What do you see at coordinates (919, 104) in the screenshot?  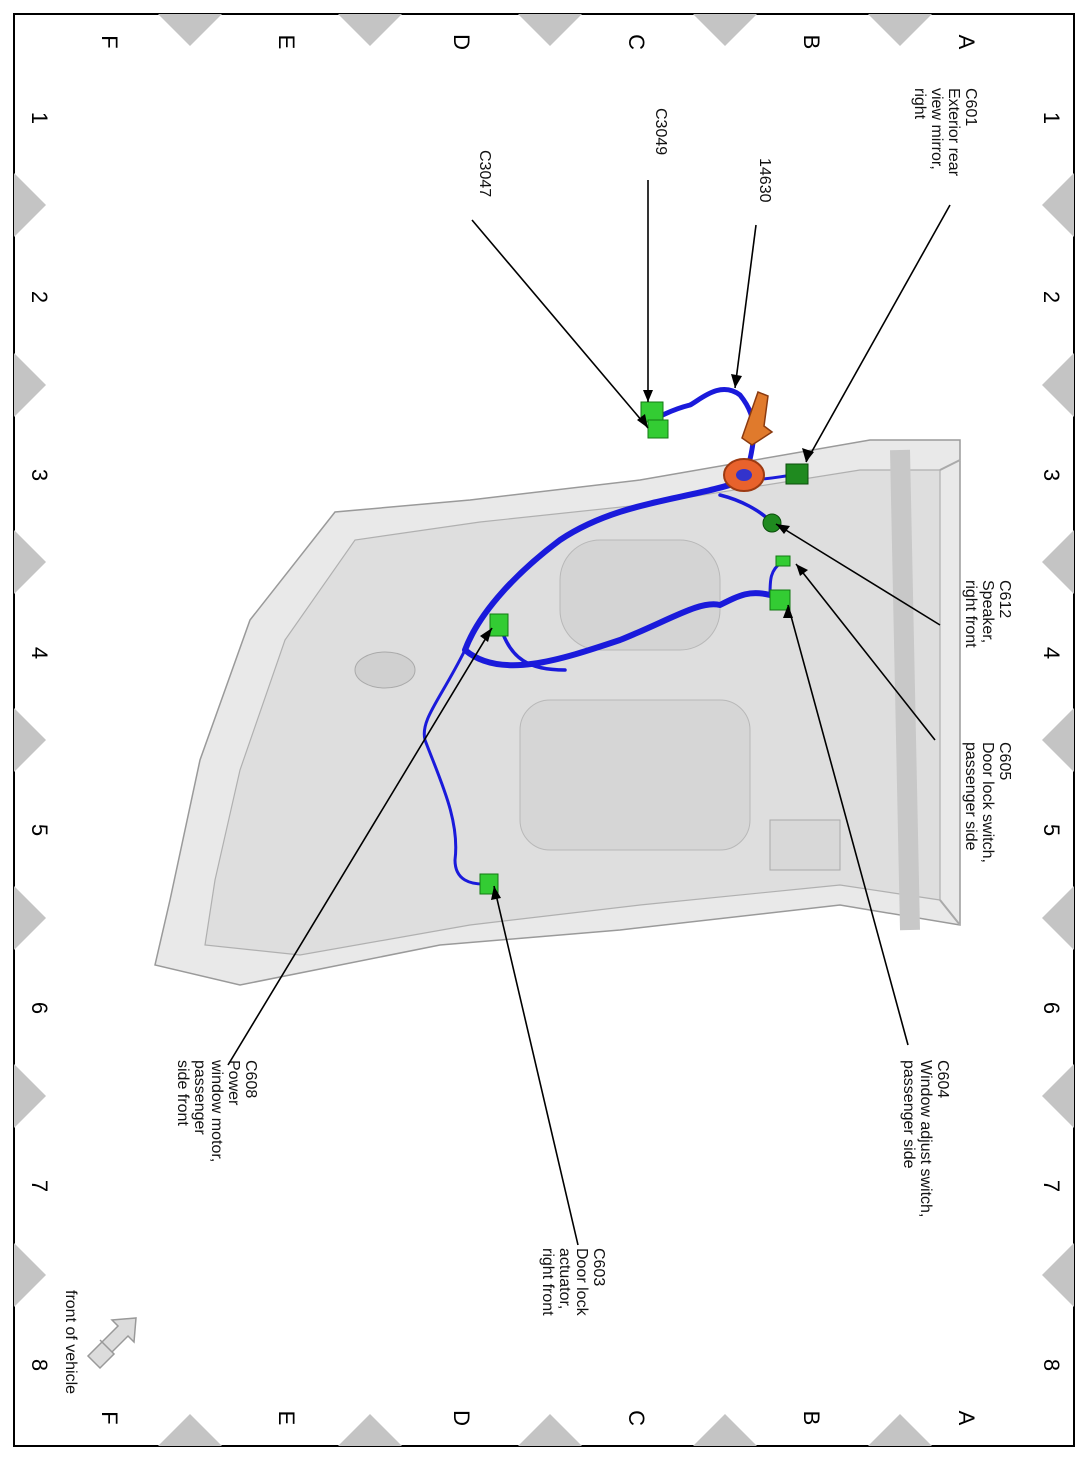 I see `callout-line: right` at bounding box center [919, 104].